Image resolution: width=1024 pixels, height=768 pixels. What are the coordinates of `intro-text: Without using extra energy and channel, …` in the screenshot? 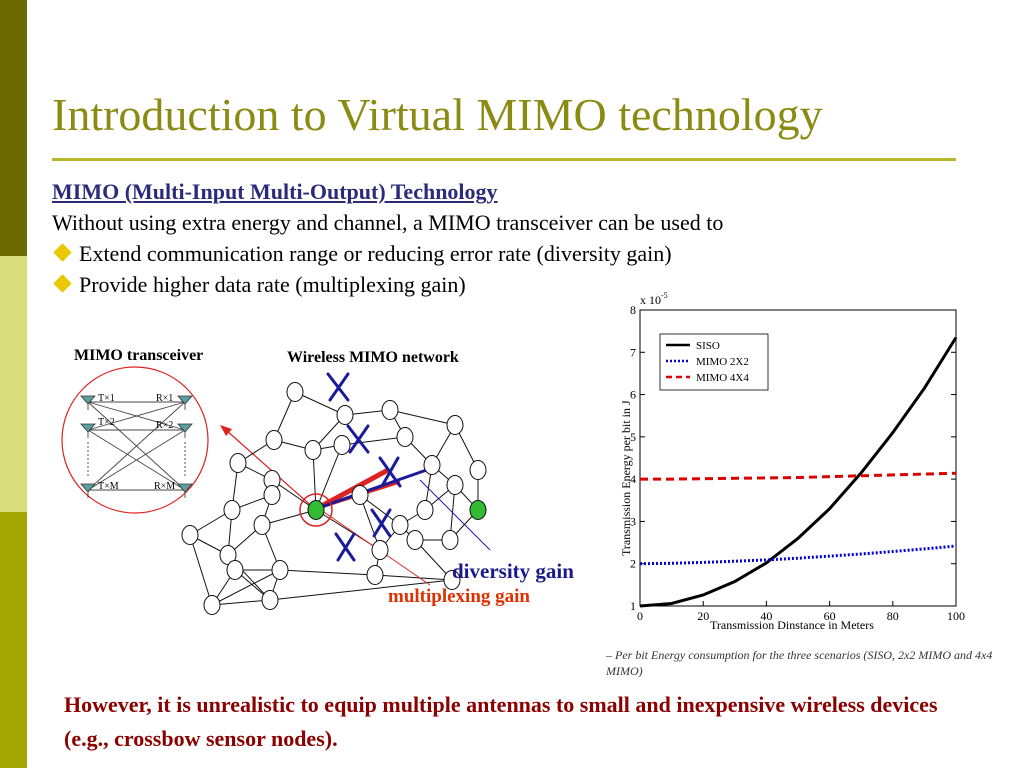 It's located at (388, 222).